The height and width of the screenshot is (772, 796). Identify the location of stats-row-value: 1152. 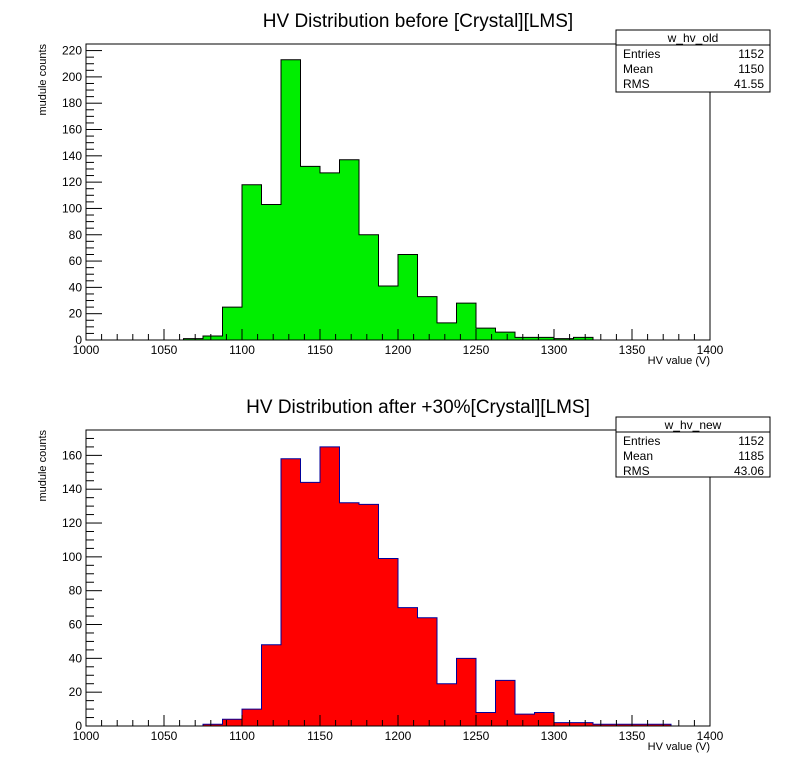
(751, 441).